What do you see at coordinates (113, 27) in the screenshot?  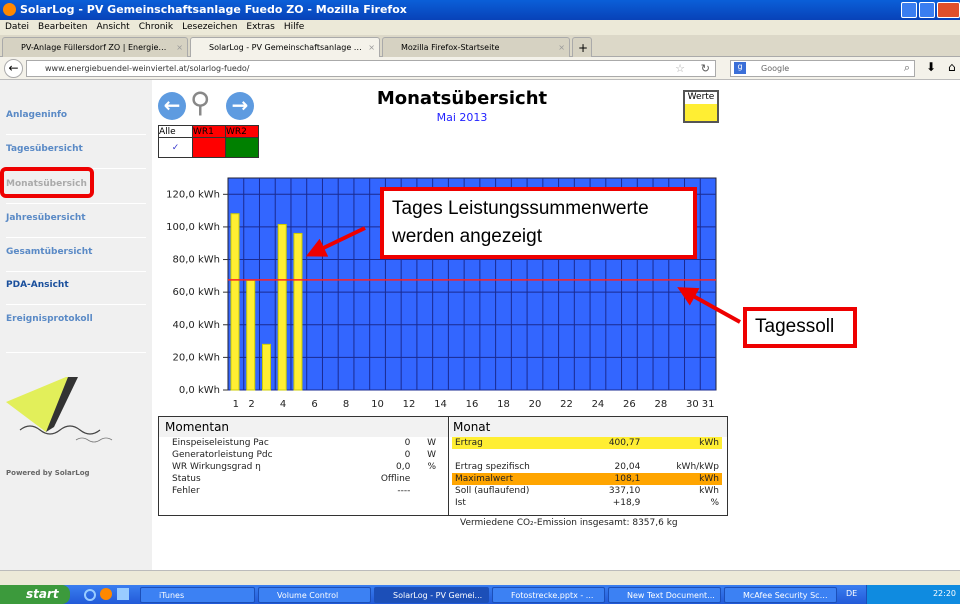 I see `menu-ansicht: Ansicht` at bounding box center [113, 27].